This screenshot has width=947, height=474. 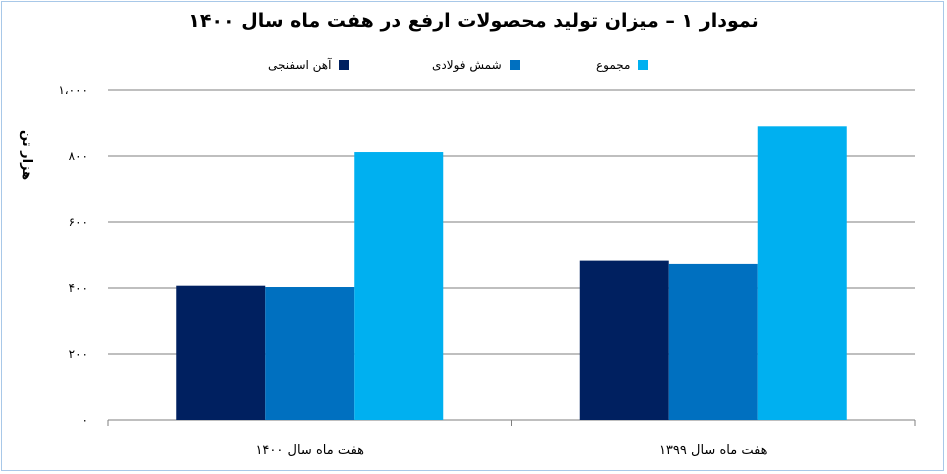 I want to click on legend-item-steel-billet: شمش فولادی, so click(x=476, y=65).